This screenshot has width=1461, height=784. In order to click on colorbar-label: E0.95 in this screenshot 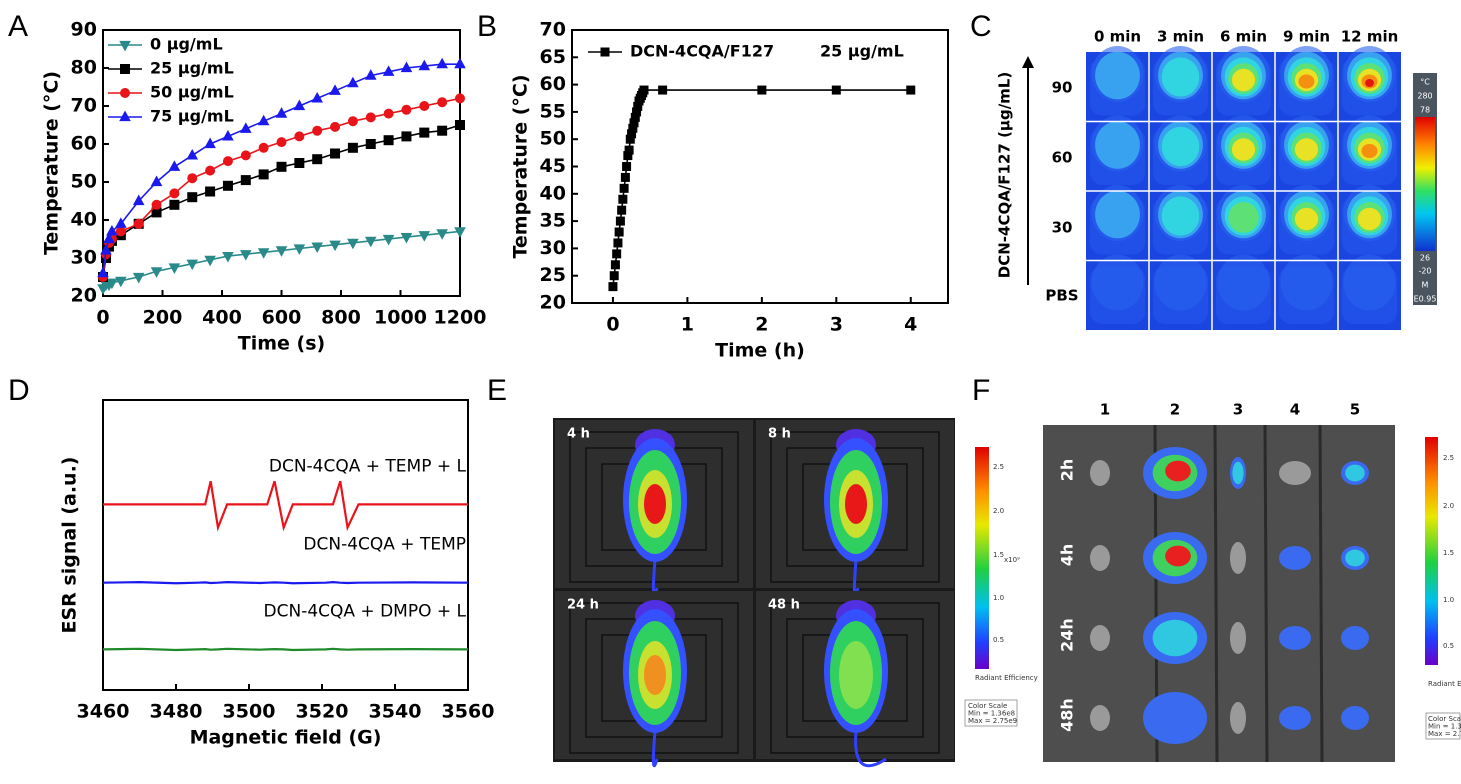, I will do `click(1425, 299)`.